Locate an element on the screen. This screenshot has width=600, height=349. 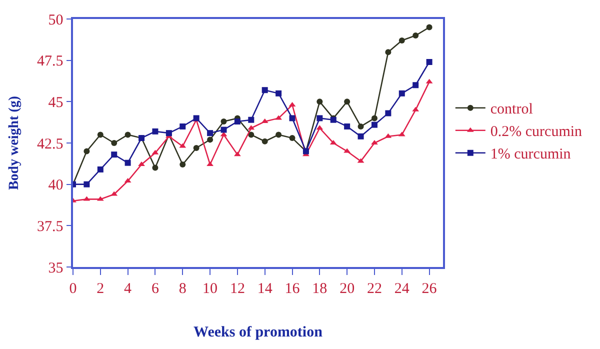
x-tick-label: 22 is located at coordinates (374, 288).